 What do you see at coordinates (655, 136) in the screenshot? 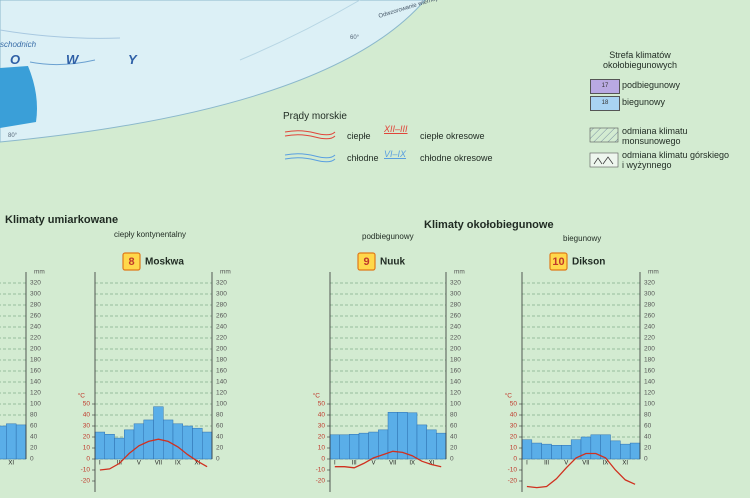
I see `legend-label: odmiana klimatu monsunowego` at bounding box center [655, 136].